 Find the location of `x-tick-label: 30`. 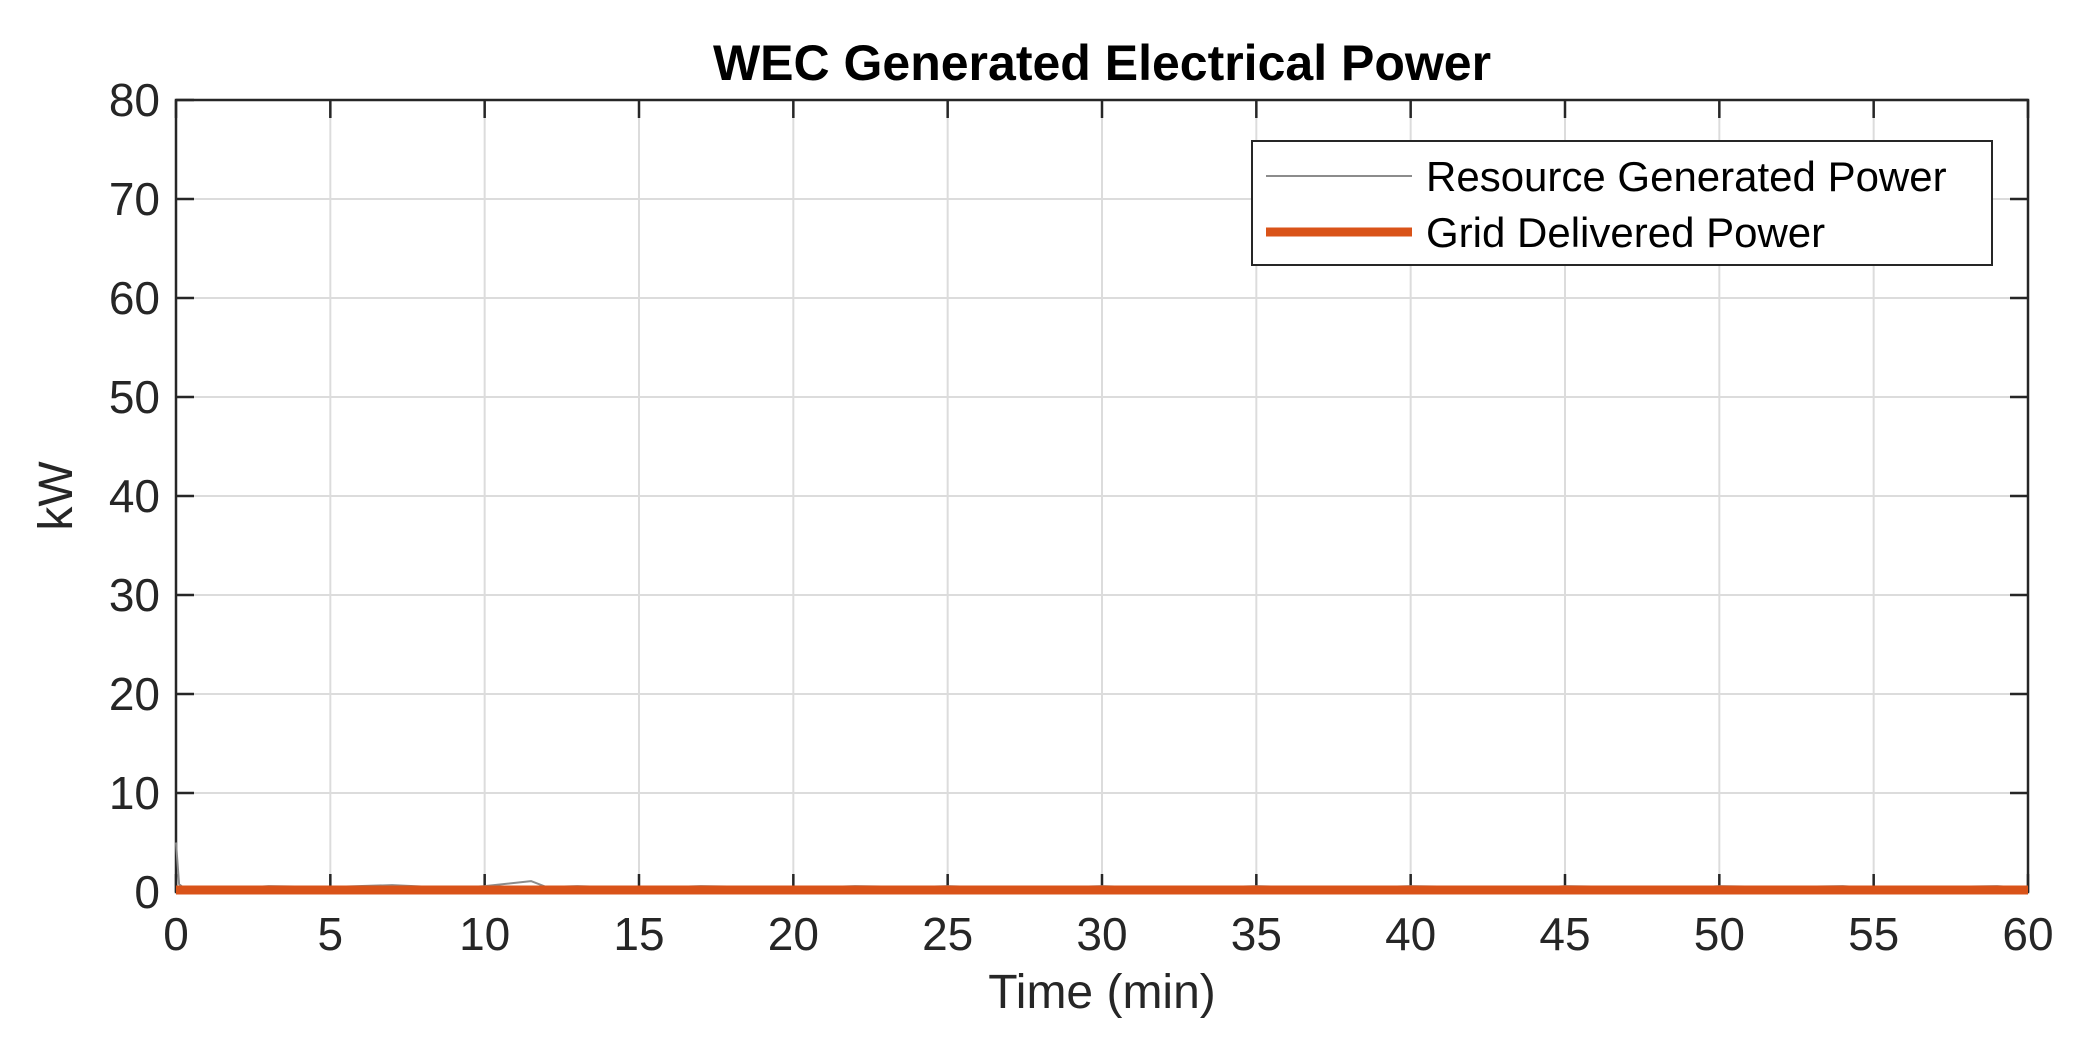

x-tick-label: 30 is located at coordinates (1101, 934).